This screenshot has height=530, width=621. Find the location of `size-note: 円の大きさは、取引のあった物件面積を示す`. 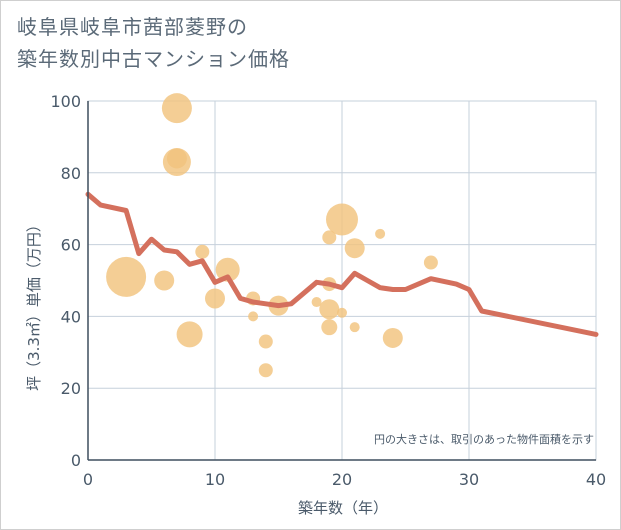

size-note: 円の大きさは、取引のあった物件面積を示す is located at coordinates (484, 439).